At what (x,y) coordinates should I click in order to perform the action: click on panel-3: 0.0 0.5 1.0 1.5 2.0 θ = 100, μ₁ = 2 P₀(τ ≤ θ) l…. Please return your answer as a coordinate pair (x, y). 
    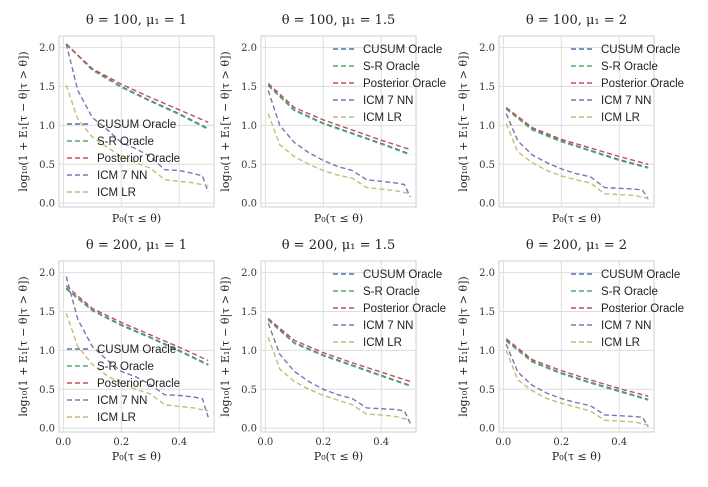
    Looking at the image, I should click on (570, 119).